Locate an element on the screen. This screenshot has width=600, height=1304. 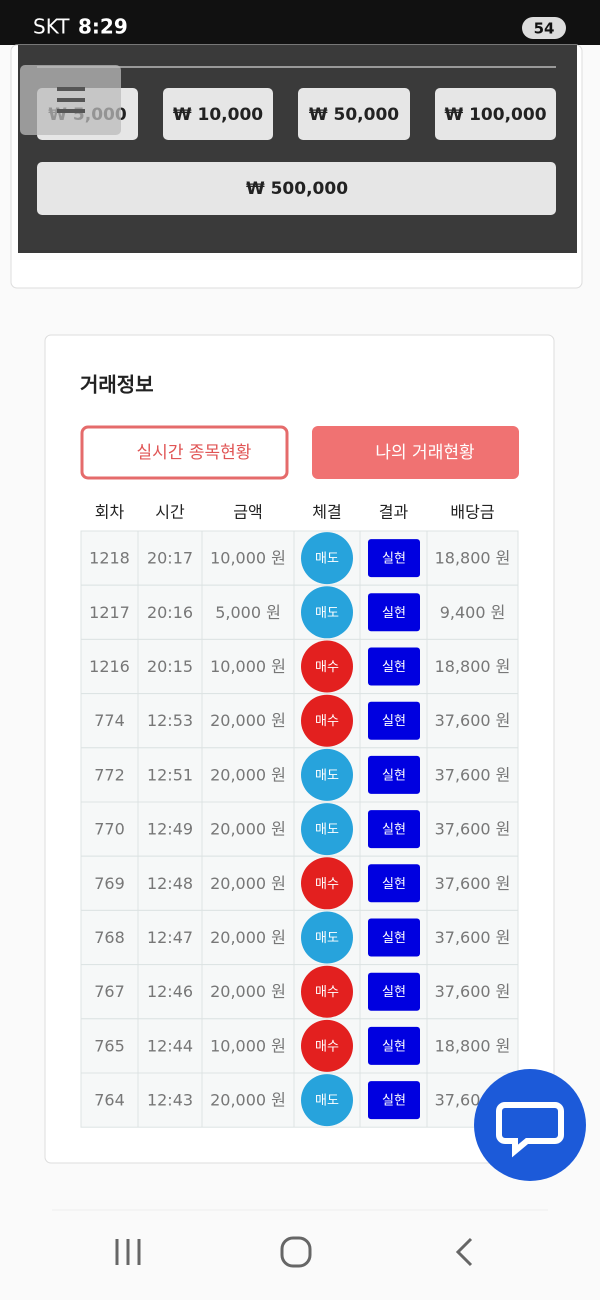
tab-realtime is located at coordinates (184, 452).